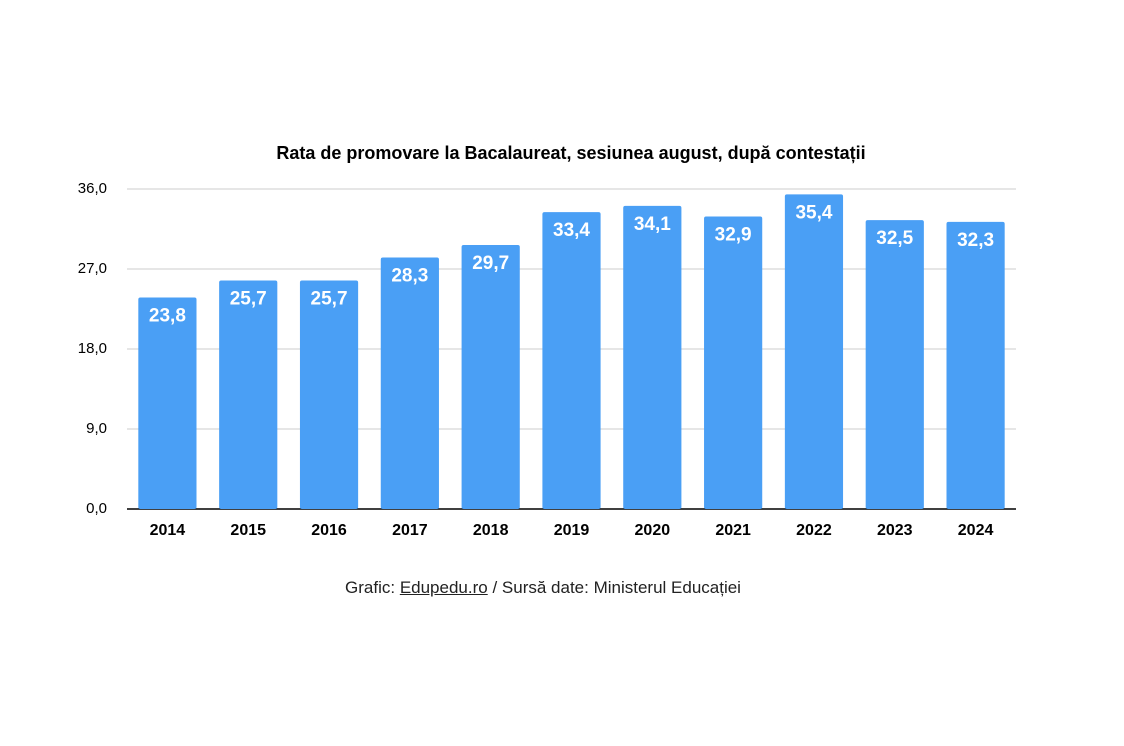 The image size is (1124, 746). Describe the element at coordinates (733, 530) in the screenshot. I see `x-tick-label: 2021` at that location.